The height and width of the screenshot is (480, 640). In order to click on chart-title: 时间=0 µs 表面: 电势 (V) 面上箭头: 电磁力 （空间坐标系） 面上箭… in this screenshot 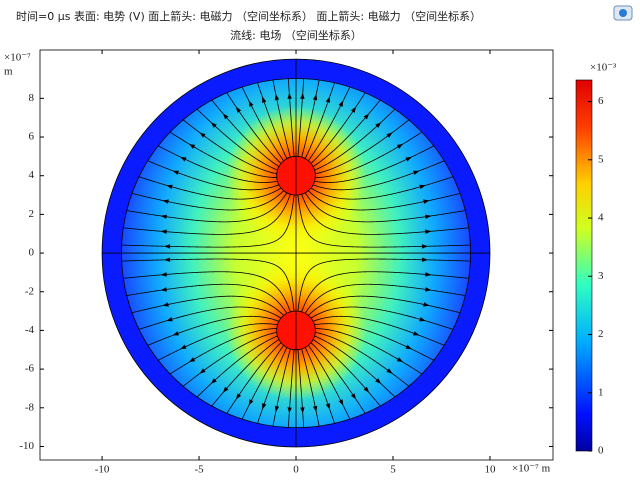, I will do `click(248, 16)`.